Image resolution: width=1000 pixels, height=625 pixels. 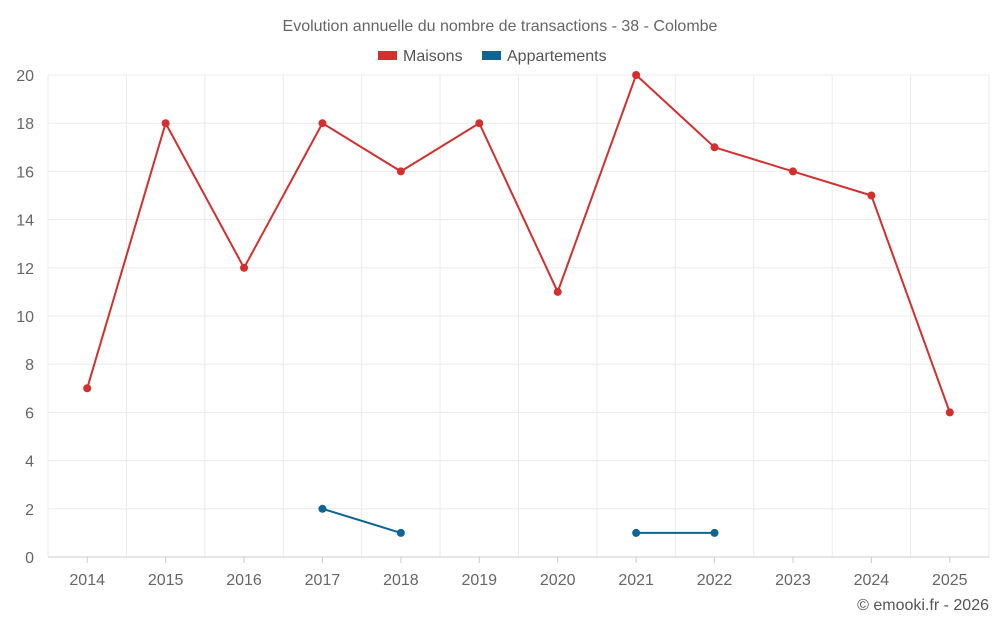 What do you see at coordinates (87, 580) in the screenshot?
I see `x-tick-label: 2014` at bounding box center [87, 580].